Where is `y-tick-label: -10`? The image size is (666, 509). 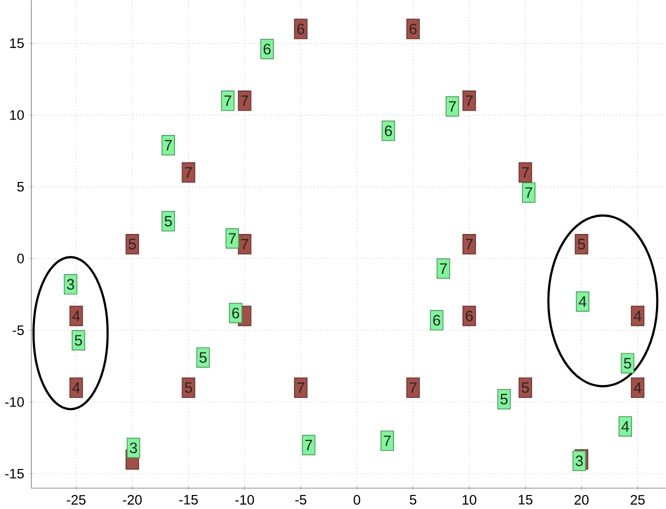
y-tick-label: -10 is located at coordinates (14, 402).